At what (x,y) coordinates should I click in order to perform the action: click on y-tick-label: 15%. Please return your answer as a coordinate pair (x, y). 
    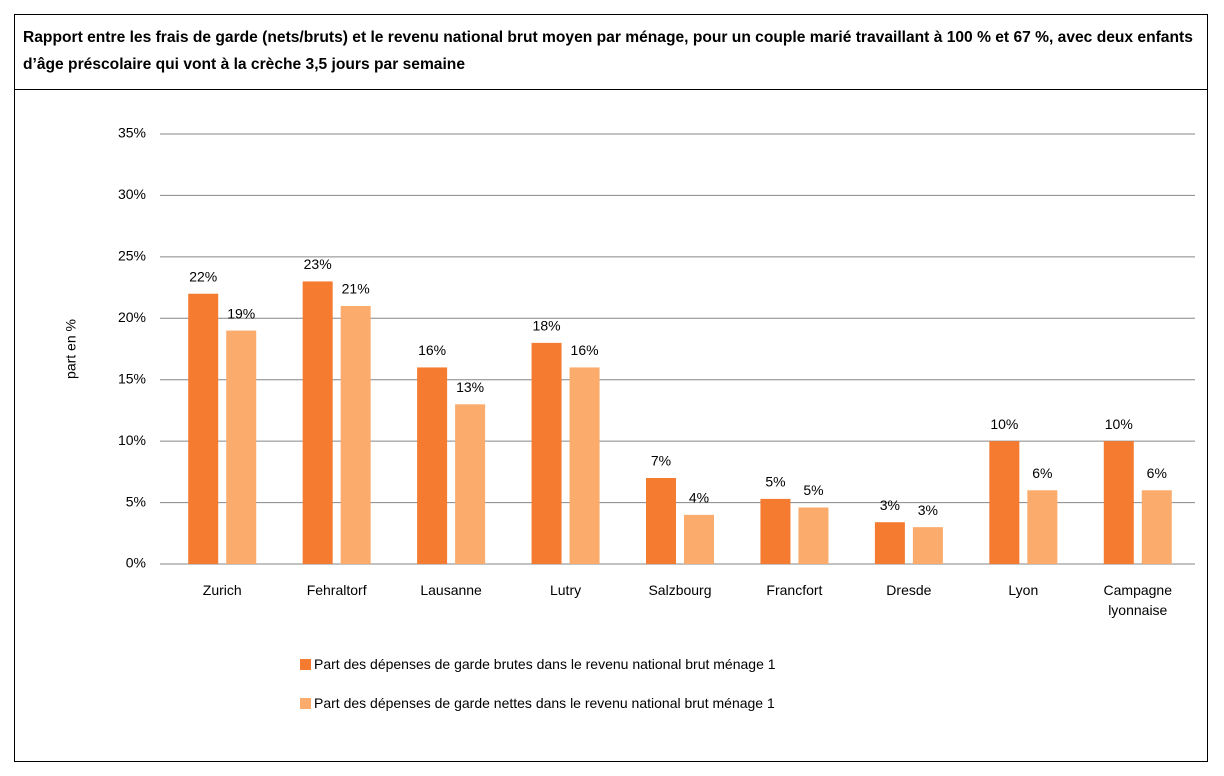
    Looking at the image, I should click on (132, 378).